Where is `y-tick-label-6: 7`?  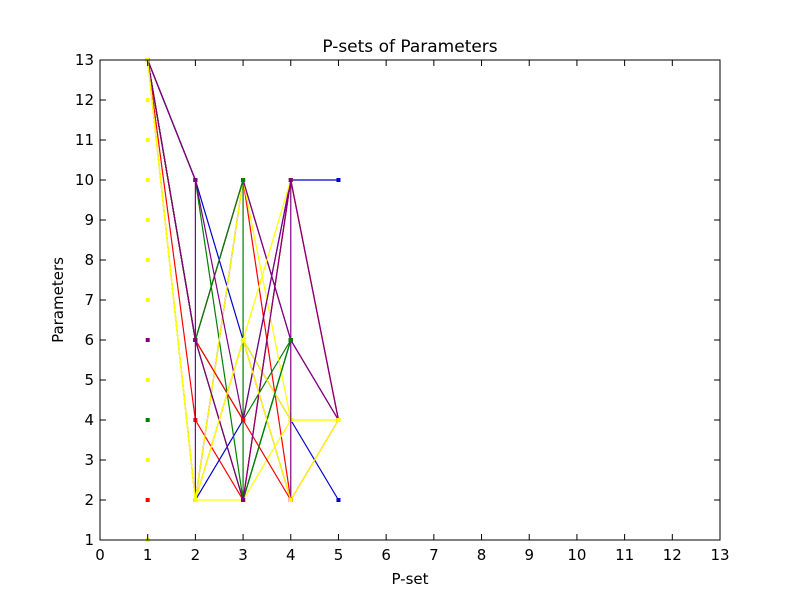
y-tick-label-6: 7 is located at coordinates (89, 300).